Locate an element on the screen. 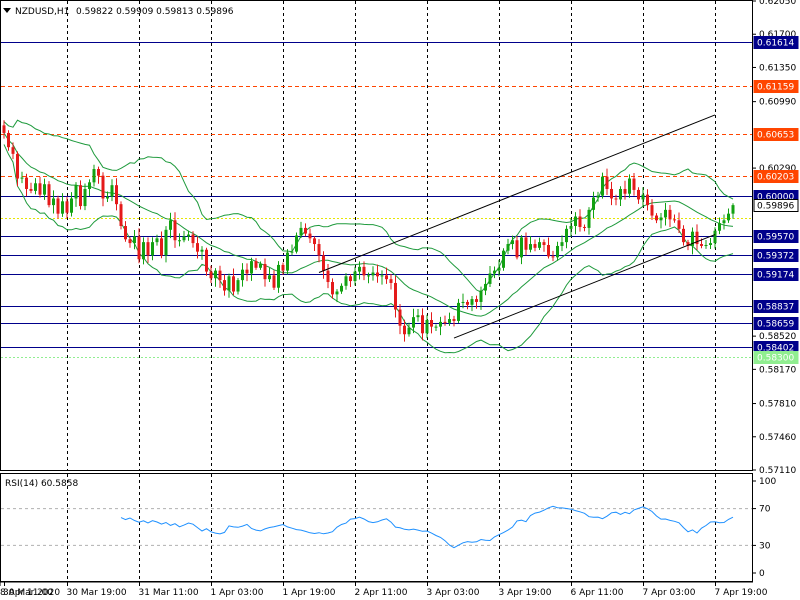 The image size is (800, 600). symbol-label: NZDUSD,H1 is located at coordinates (42, 12).